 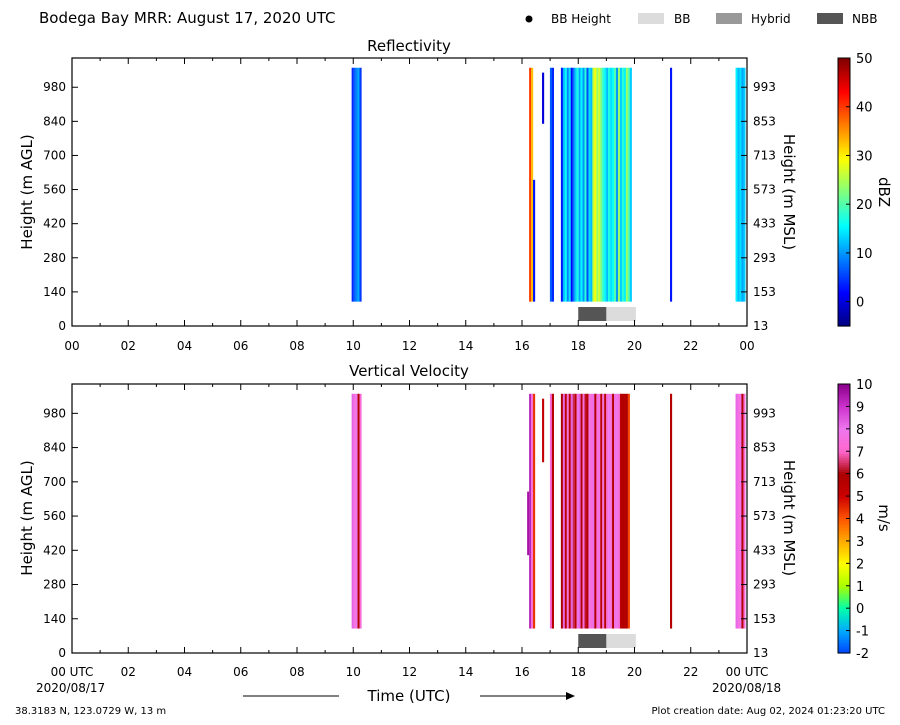 I want to click on legend-bb-height-dot, so click(x=529, y=19).